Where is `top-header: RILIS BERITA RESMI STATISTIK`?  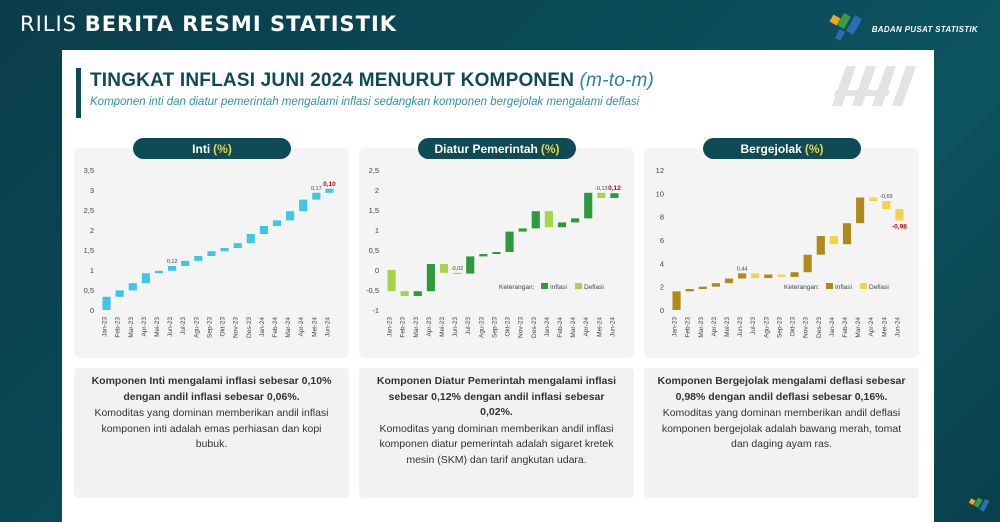 top-header: RILIS BERITA RESMI STATISTIK is located at coordinates (208, 24).